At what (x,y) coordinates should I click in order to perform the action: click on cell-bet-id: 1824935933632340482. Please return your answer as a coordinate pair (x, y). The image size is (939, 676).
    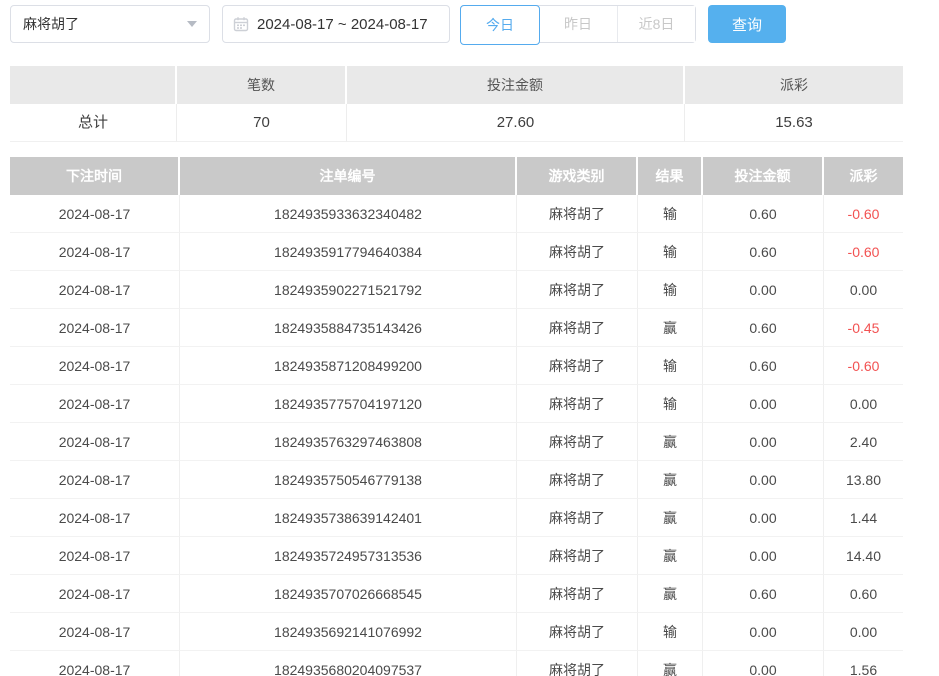
    Looking at the image, I should click on (348, 214).